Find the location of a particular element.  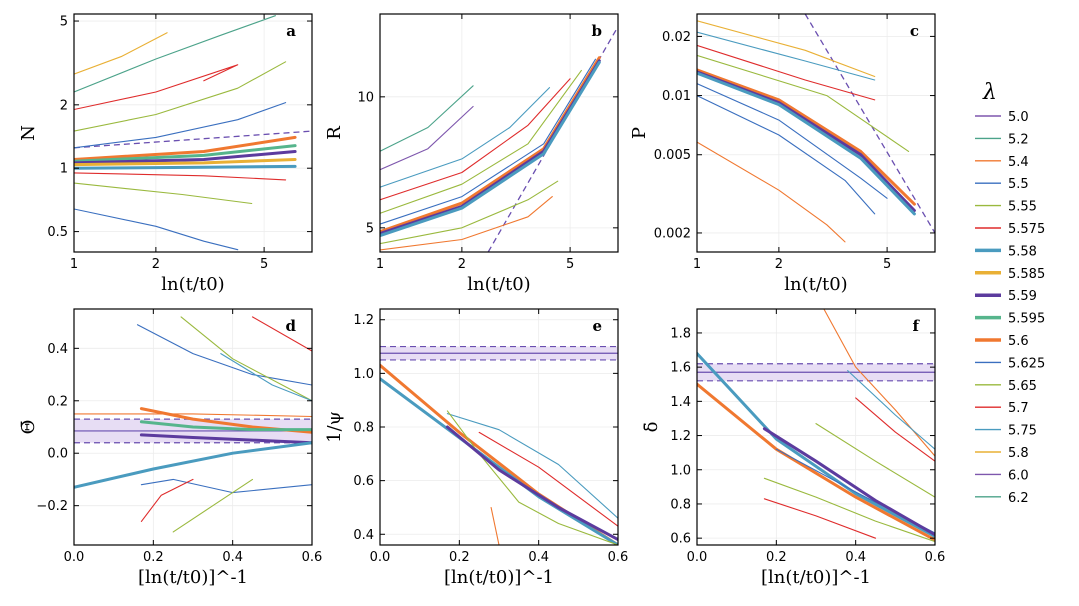

legend-item: 5.575 is located at coordinates (1010, 229).